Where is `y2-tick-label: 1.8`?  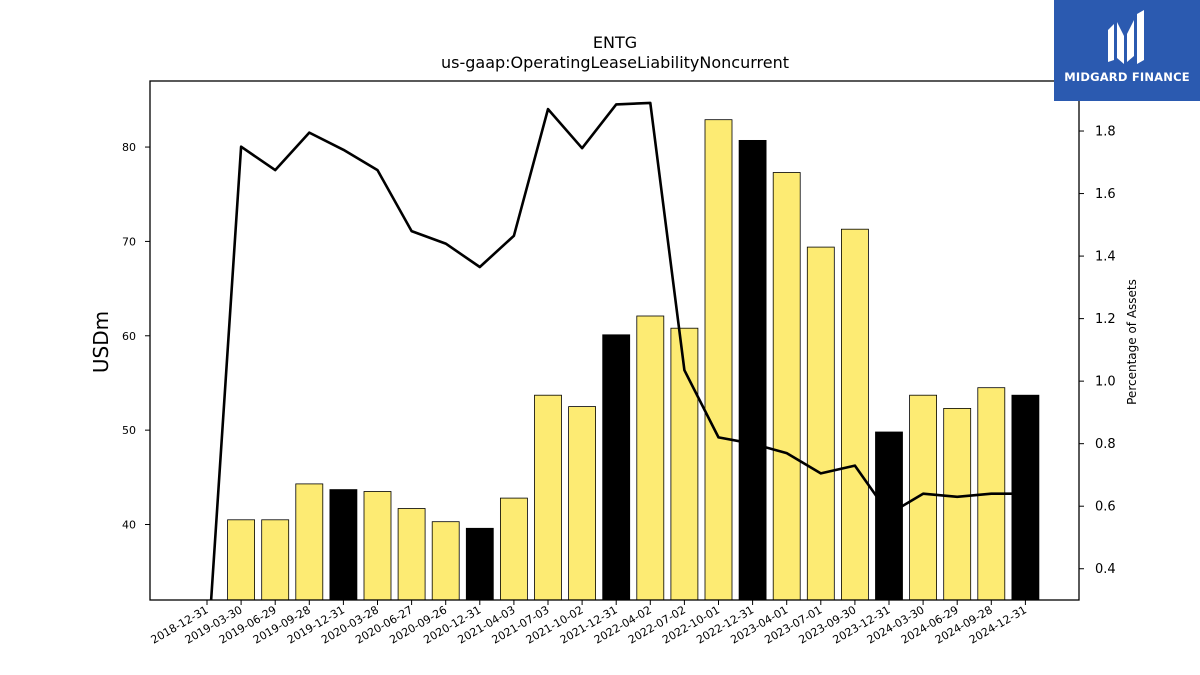 y2-tick-label: 1.8 is located at coordinates (1105, 132).